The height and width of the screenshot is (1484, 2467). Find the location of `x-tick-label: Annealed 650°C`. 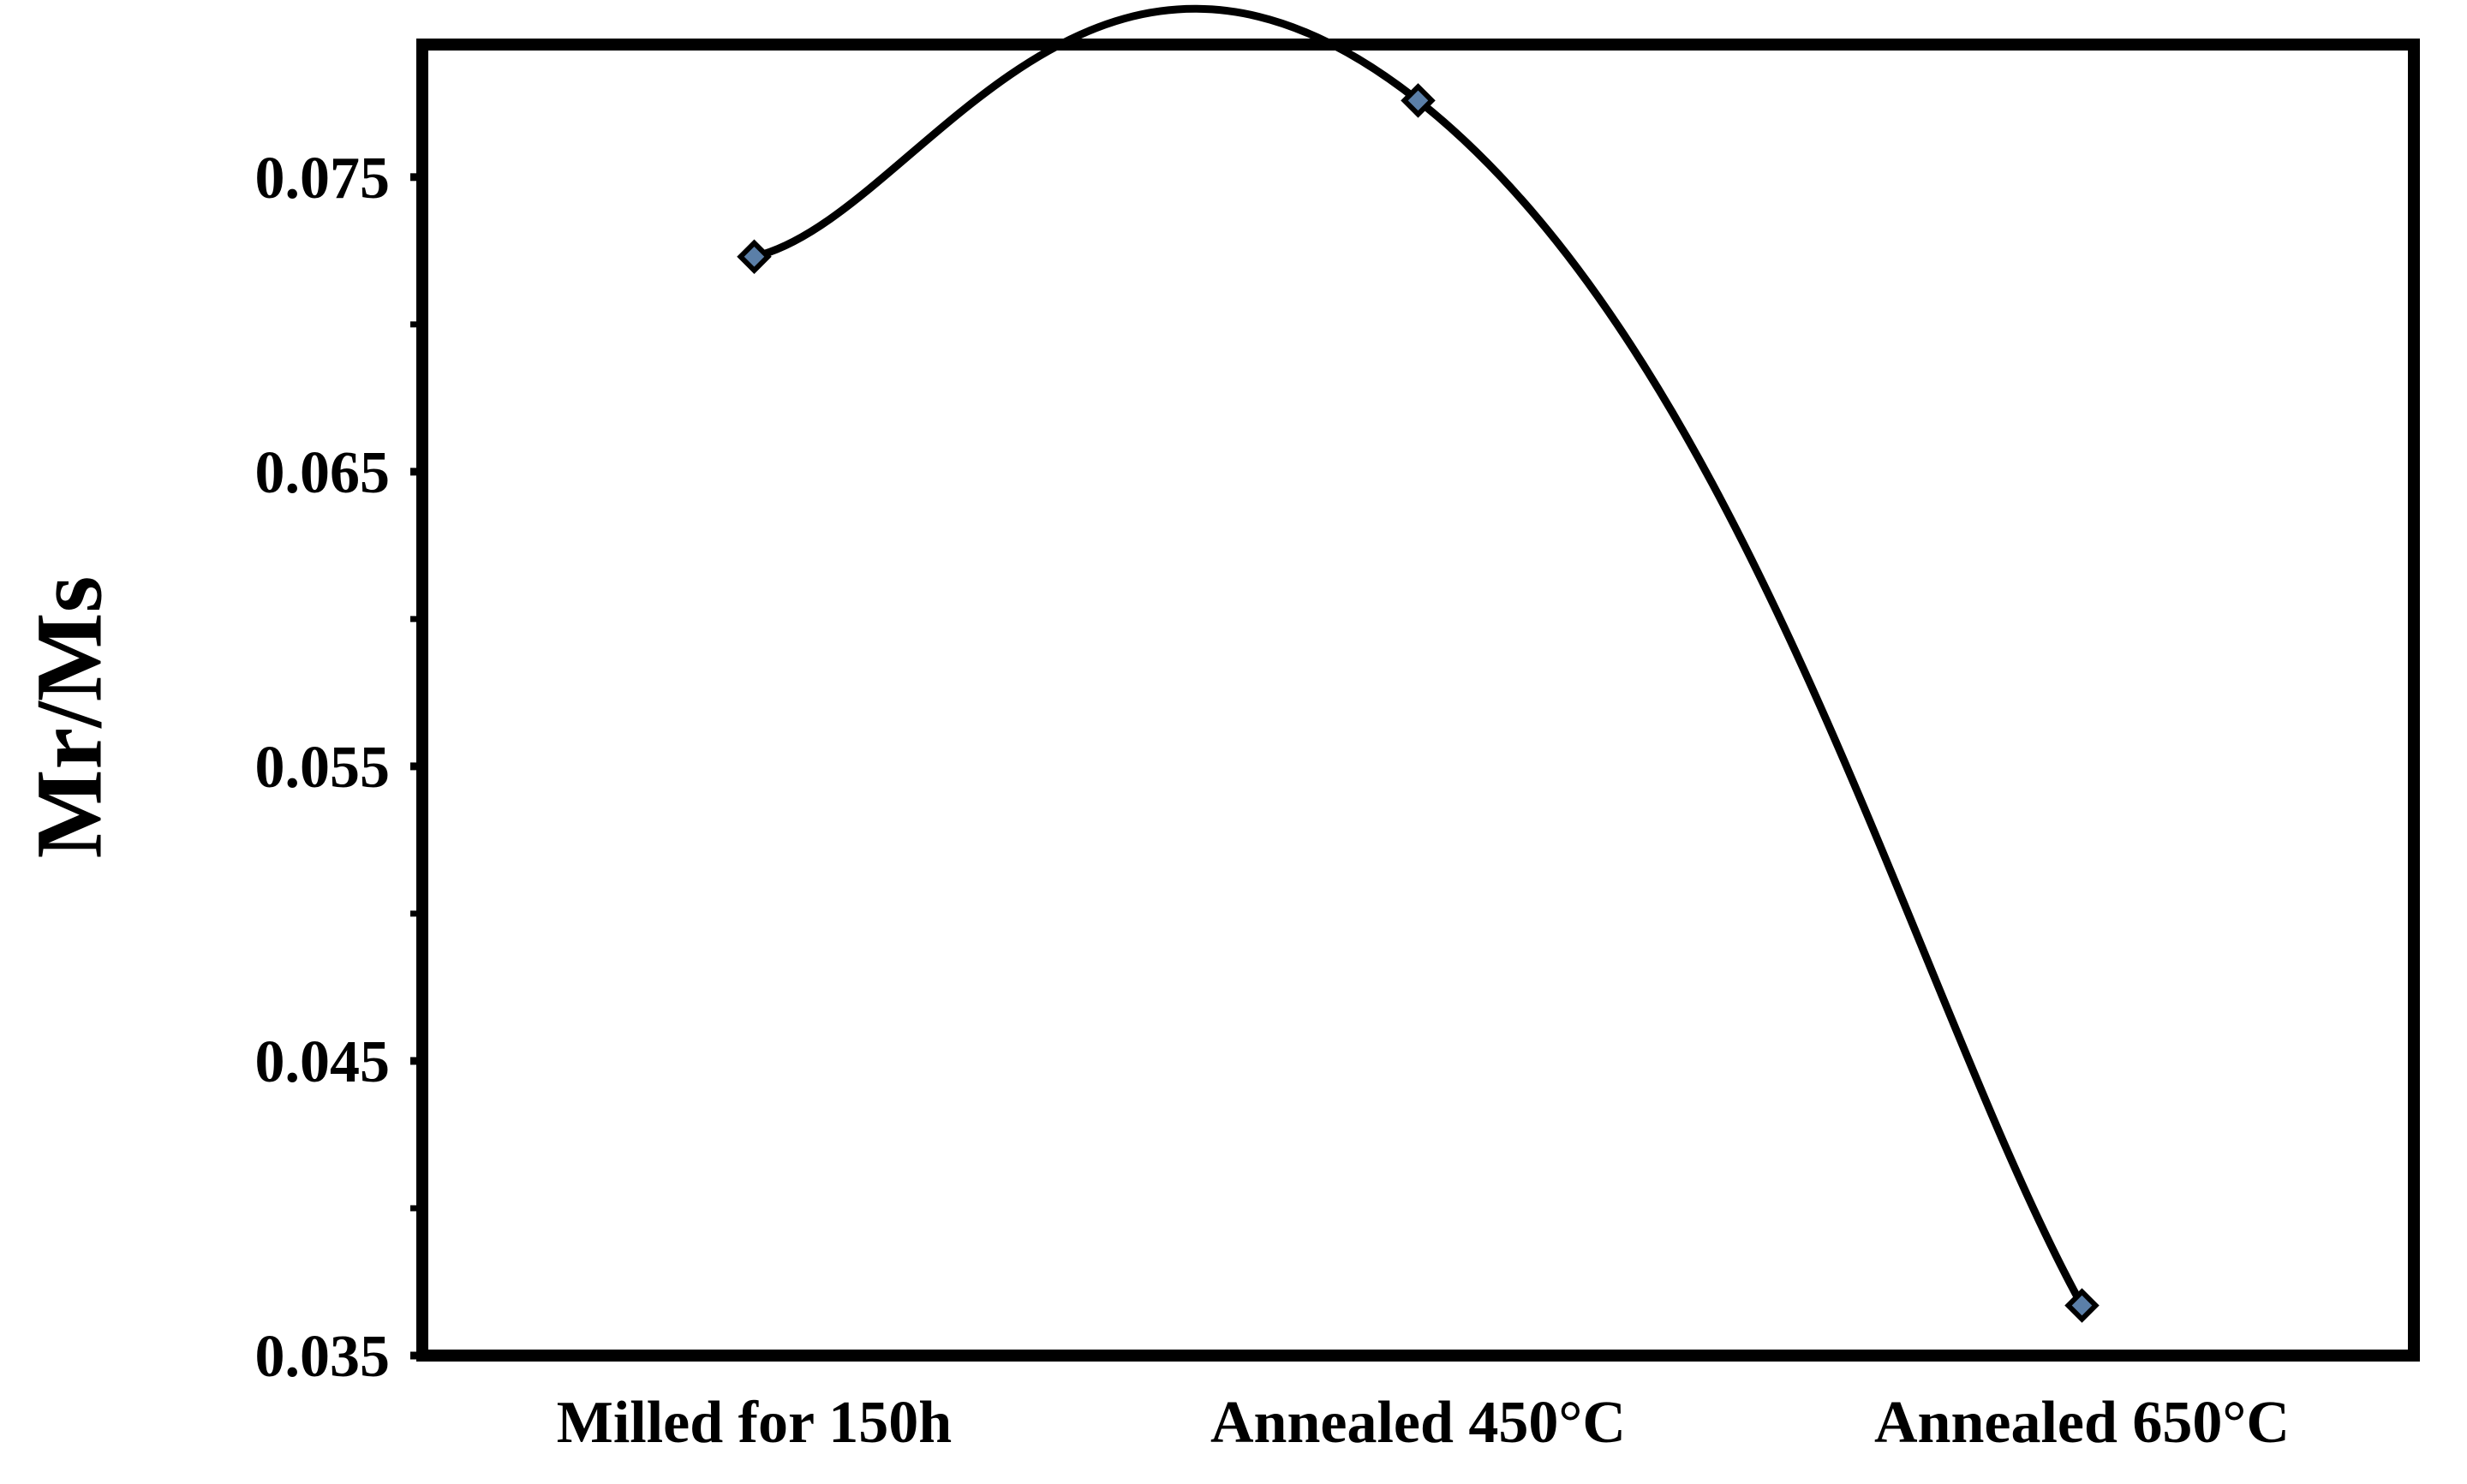

x-tick-label: Annealed 650°C is located at coordinates (2082, 1423).